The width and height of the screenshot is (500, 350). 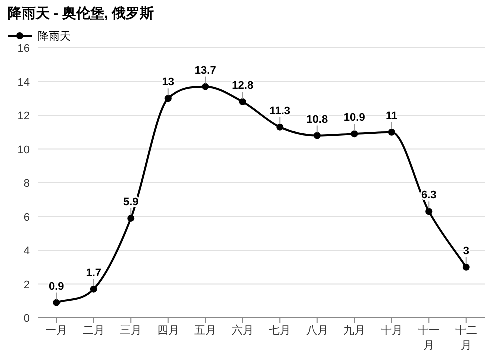 What do you see at coordinates (392, 116) in the screenshot?
I see `data-label: 11` at bounding box center [392, 116].